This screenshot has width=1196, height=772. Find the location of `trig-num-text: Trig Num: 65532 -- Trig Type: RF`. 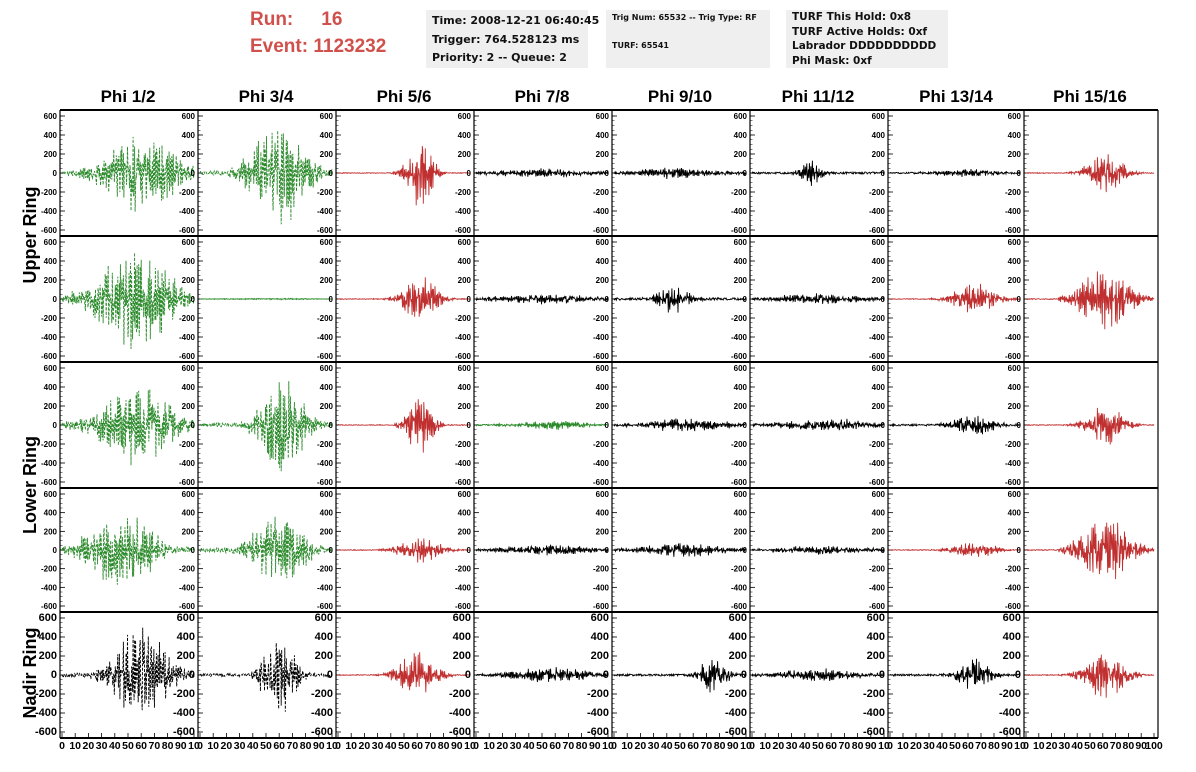

trig-num-text: Trig Num: 65532 -- Trig Type: RF is located at coordinates (684, 17).